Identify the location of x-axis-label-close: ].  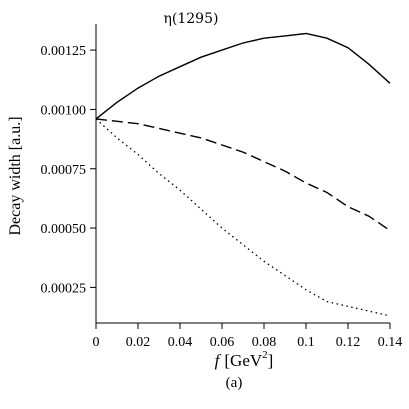
(271, 360).